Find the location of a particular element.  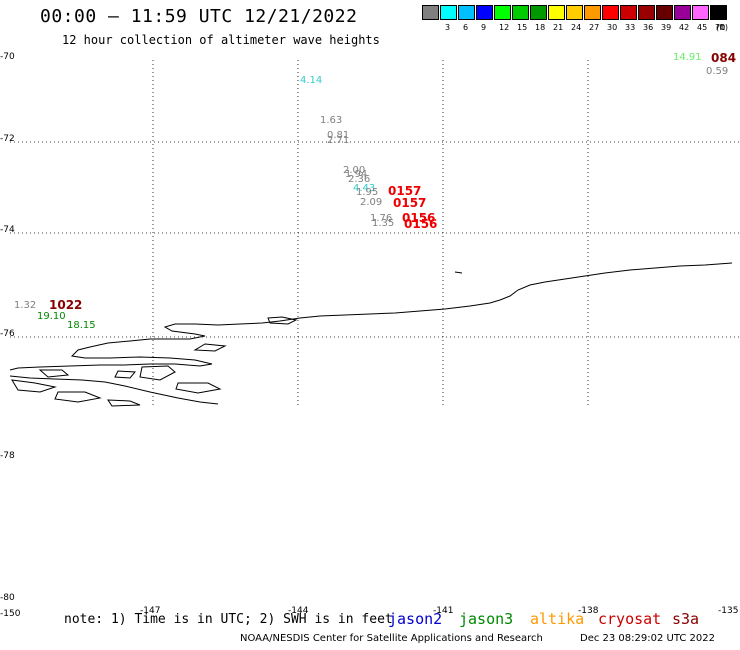

latitude-label: -72 is located at coordinates (7, 139).